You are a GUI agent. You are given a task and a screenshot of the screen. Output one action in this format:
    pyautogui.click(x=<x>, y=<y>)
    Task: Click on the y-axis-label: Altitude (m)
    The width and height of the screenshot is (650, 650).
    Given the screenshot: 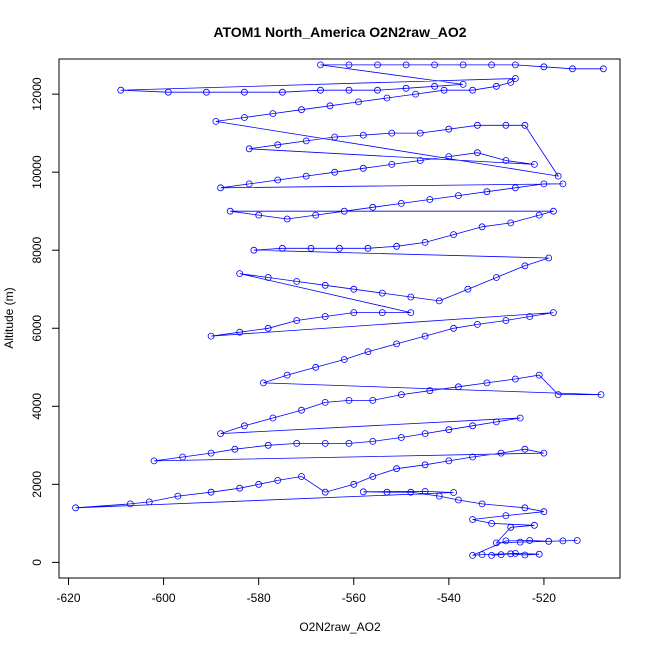 What is the action you would take?
    pyautogui.click(x=9, y=317)
    